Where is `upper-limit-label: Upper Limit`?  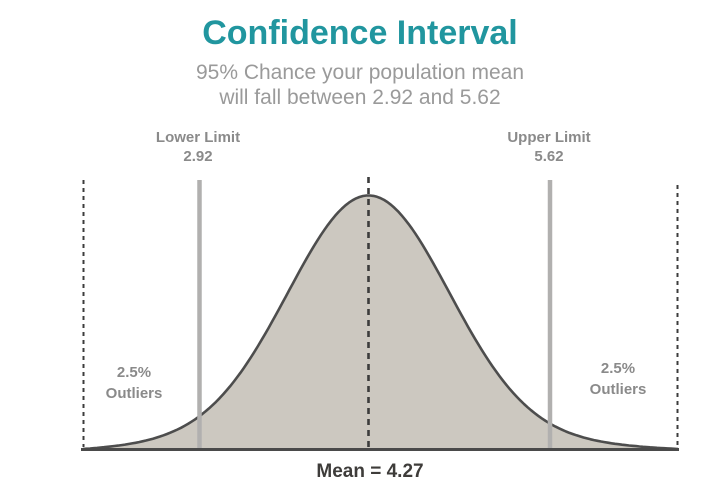 upper-limit-label: Upper Limit is located at coordinates (549, 137).